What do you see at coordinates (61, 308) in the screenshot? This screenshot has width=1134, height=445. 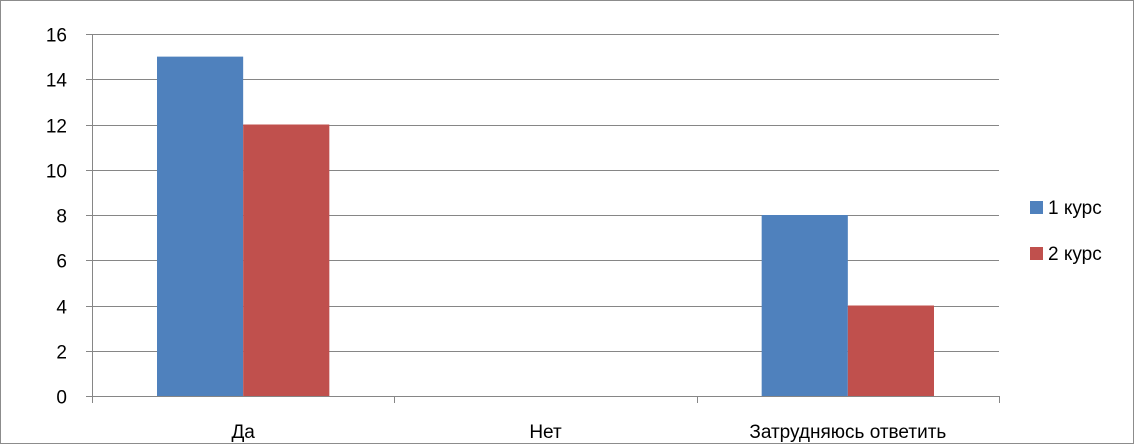 I see `y-tick-label: 4` at bounding box center [61, 308].